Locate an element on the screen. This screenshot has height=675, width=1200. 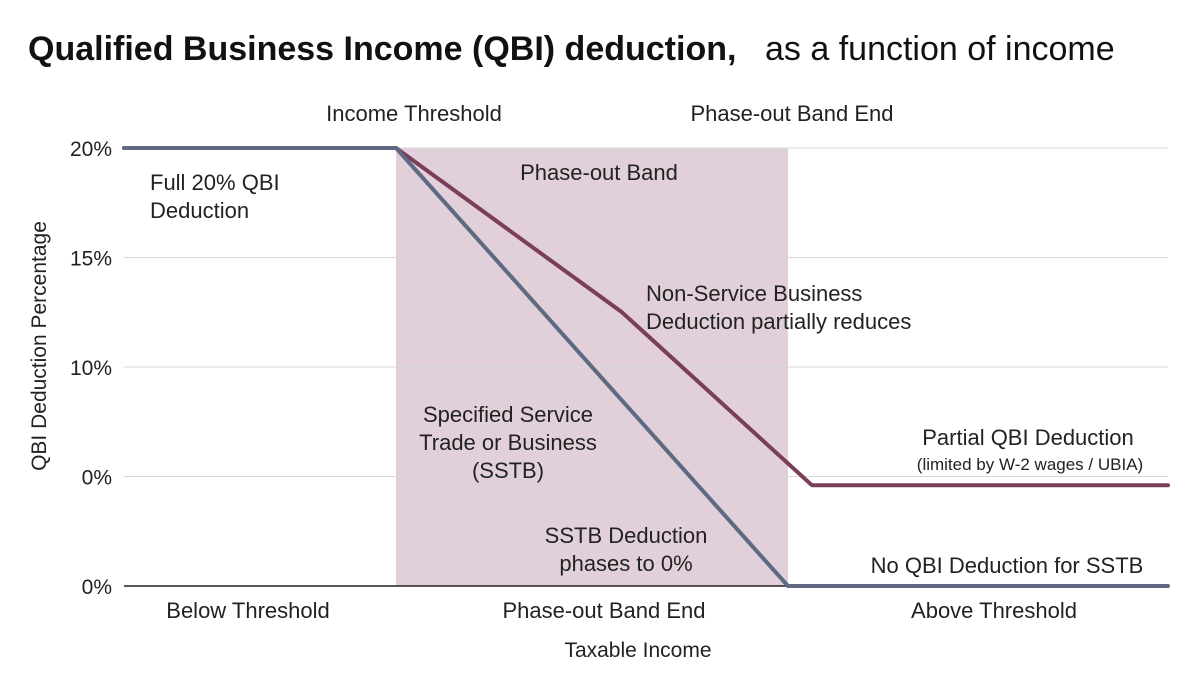
y-tick-label: 10% is located at coordinates (91, 368).